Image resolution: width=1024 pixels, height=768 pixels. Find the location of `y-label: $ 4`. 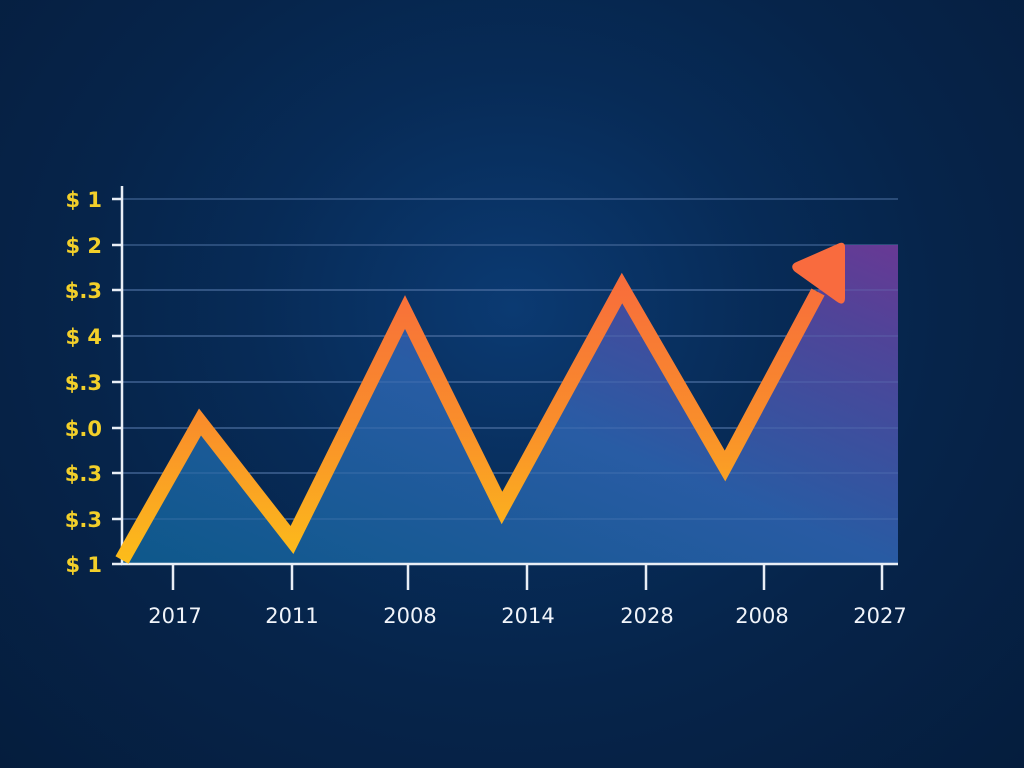

y-label: $ 4 is located at coordinates (83, 337).